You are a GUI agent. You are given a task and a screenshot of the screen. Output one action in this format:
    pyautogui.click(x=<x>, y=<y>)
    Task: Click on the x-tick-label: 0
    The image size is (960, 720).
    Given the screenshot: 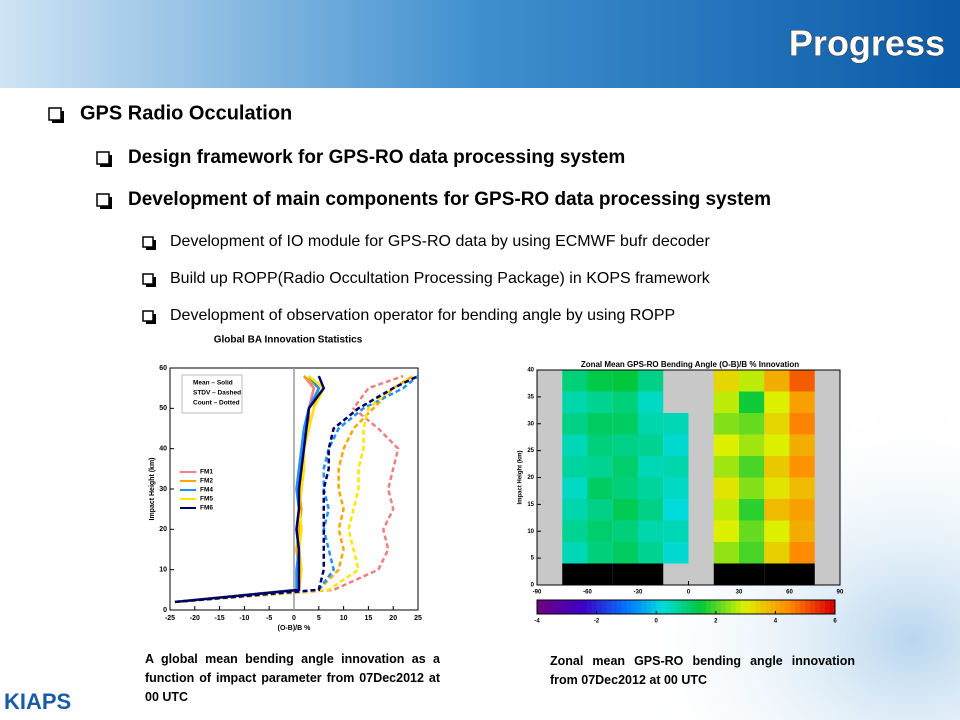 What is the action you would take?
    pyautogui.click(x=294, y=618)
    